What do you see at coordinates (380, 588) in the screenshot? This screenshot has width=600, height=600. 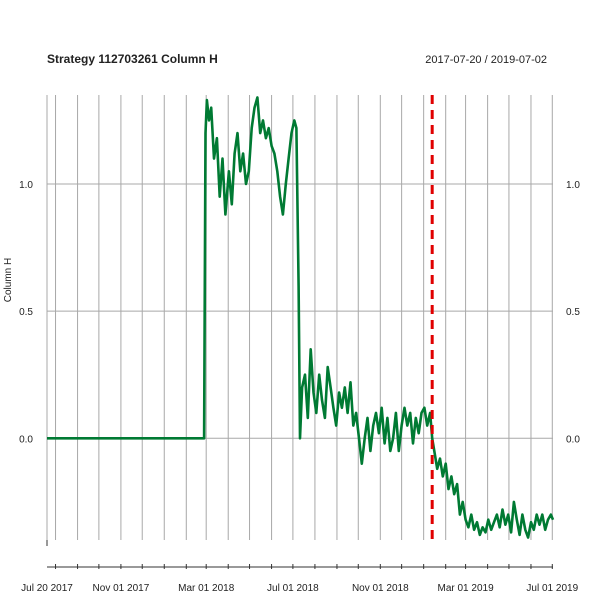 I see `x-tick-label: Nov 01 2018` at bounding box center [380, 588].